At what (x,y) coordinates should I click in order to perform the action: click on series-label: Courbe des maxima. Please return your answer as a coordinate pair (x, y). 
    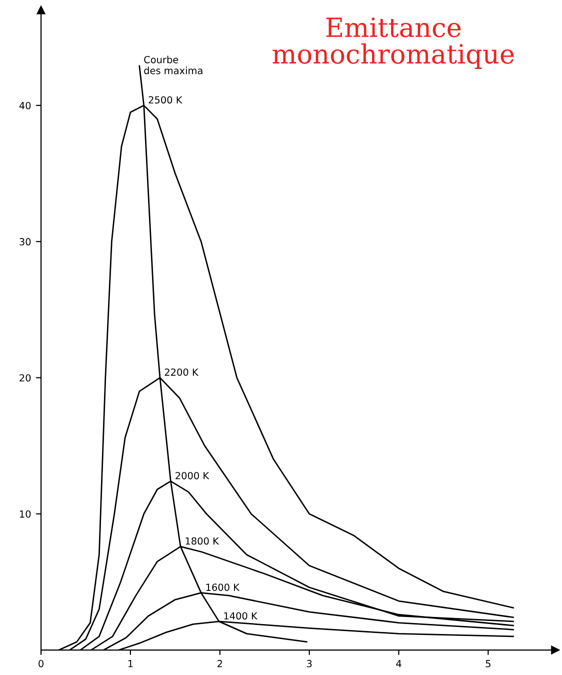
    Looking at the image, I should click on (173, 65).